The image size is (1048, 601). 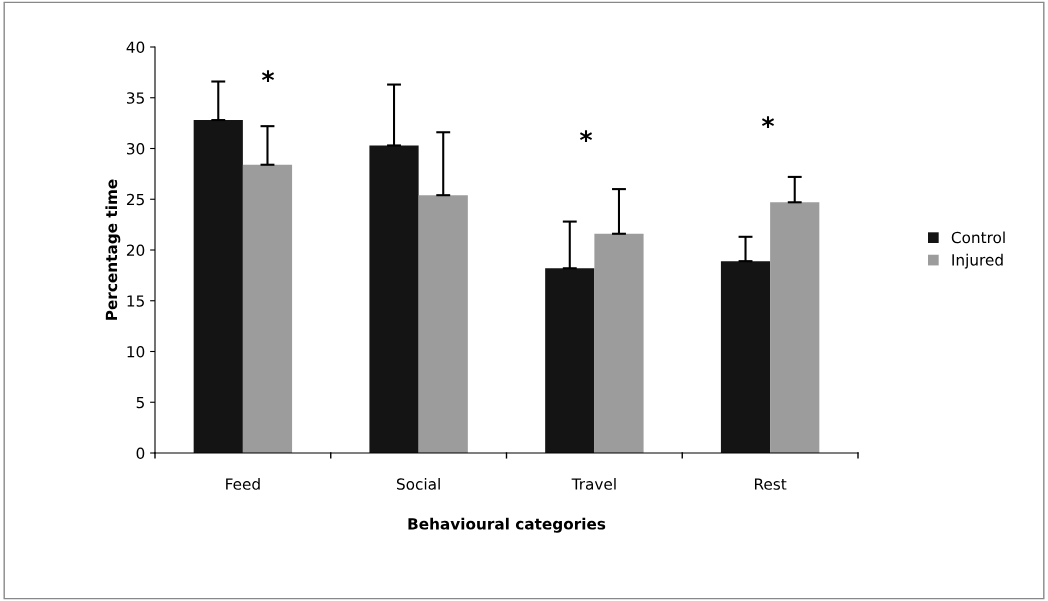 What do you see at coordinates (135, 250) in the screenshot?
I see `y-tick-label: 20` at bounding box center [135, 250].